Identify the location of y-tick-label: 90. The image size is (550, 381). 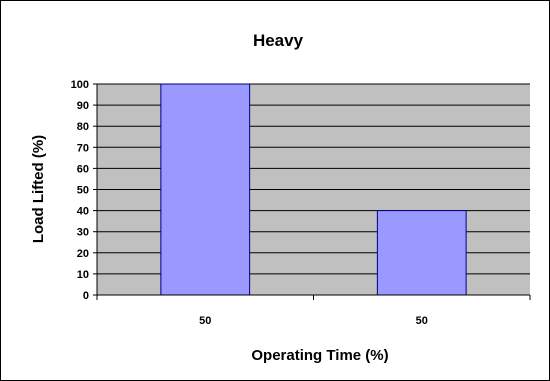
(83, 106).